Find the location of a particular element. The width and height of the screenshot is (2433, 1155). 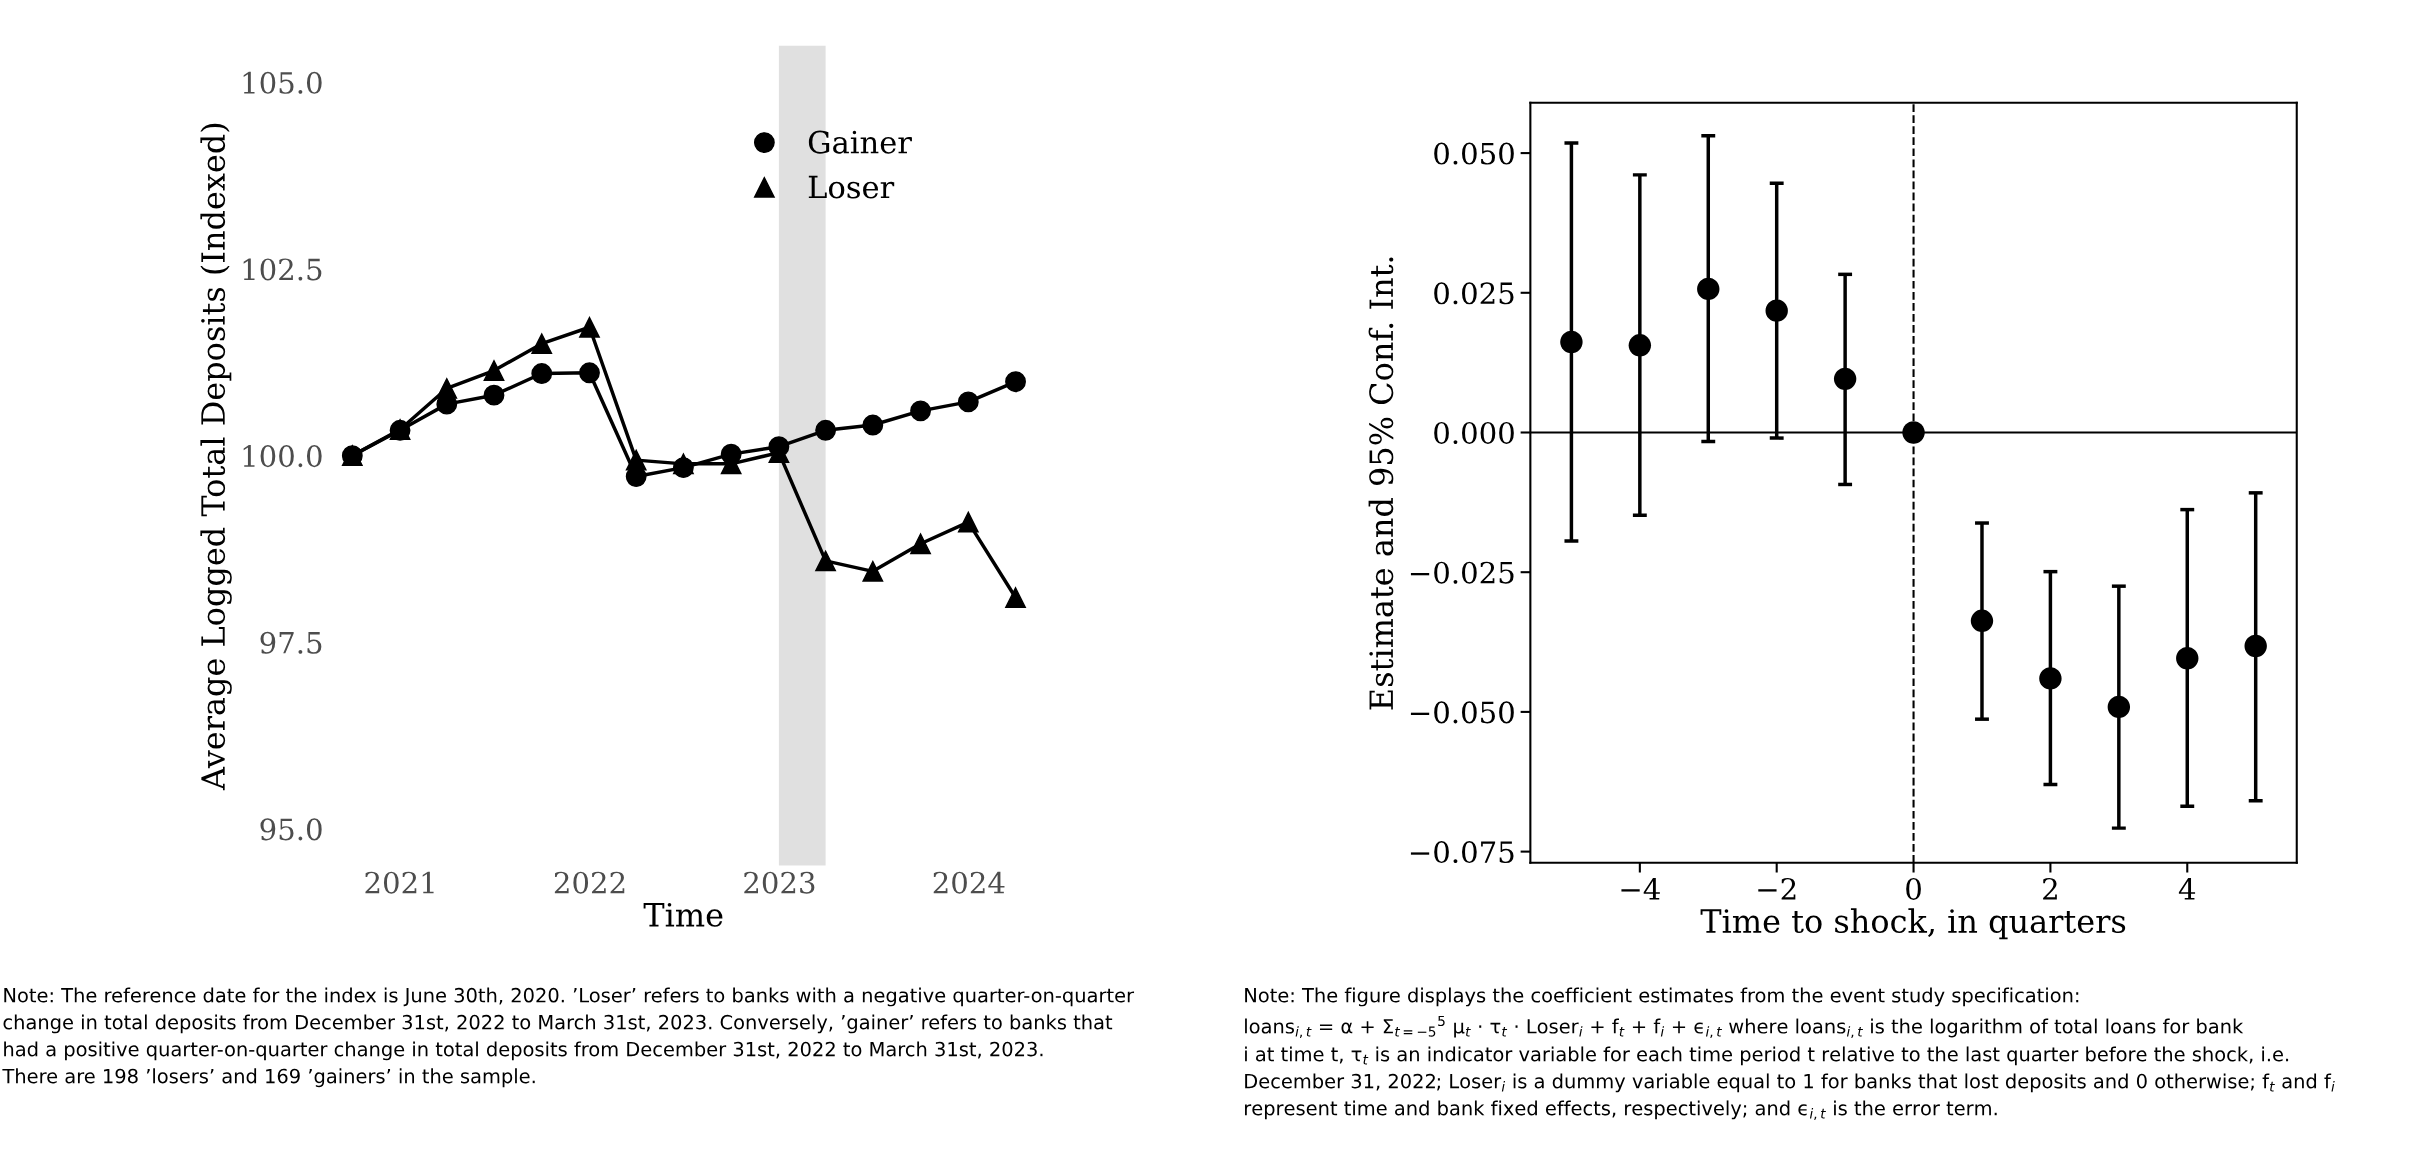

legend-label: Loser is located at coordinates (851, 187).